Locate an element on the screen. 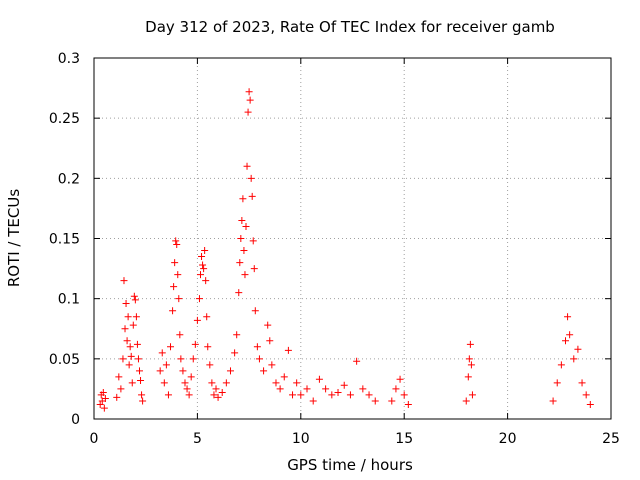 This screenshot has height=480, width=640. y-tick-label: 0.05 is located at coordinates (64, 360).